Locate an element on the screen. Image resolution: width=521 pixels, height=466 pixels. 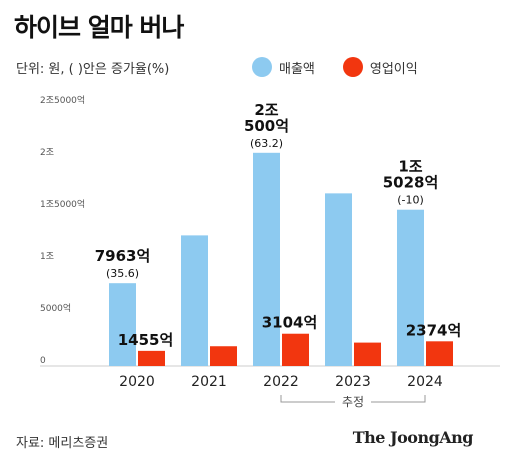
unit-note: 단위: 원, ( )안은 증가율(%) is located at coordinates (93, 69).